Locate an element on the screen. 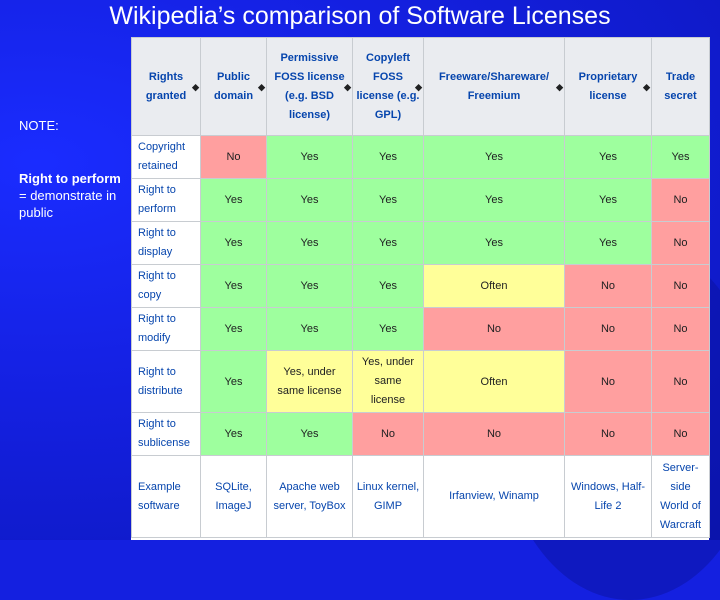 This screenshot has height=600, width=720. note-term: Right to perform is located at coordinates (70, 178).